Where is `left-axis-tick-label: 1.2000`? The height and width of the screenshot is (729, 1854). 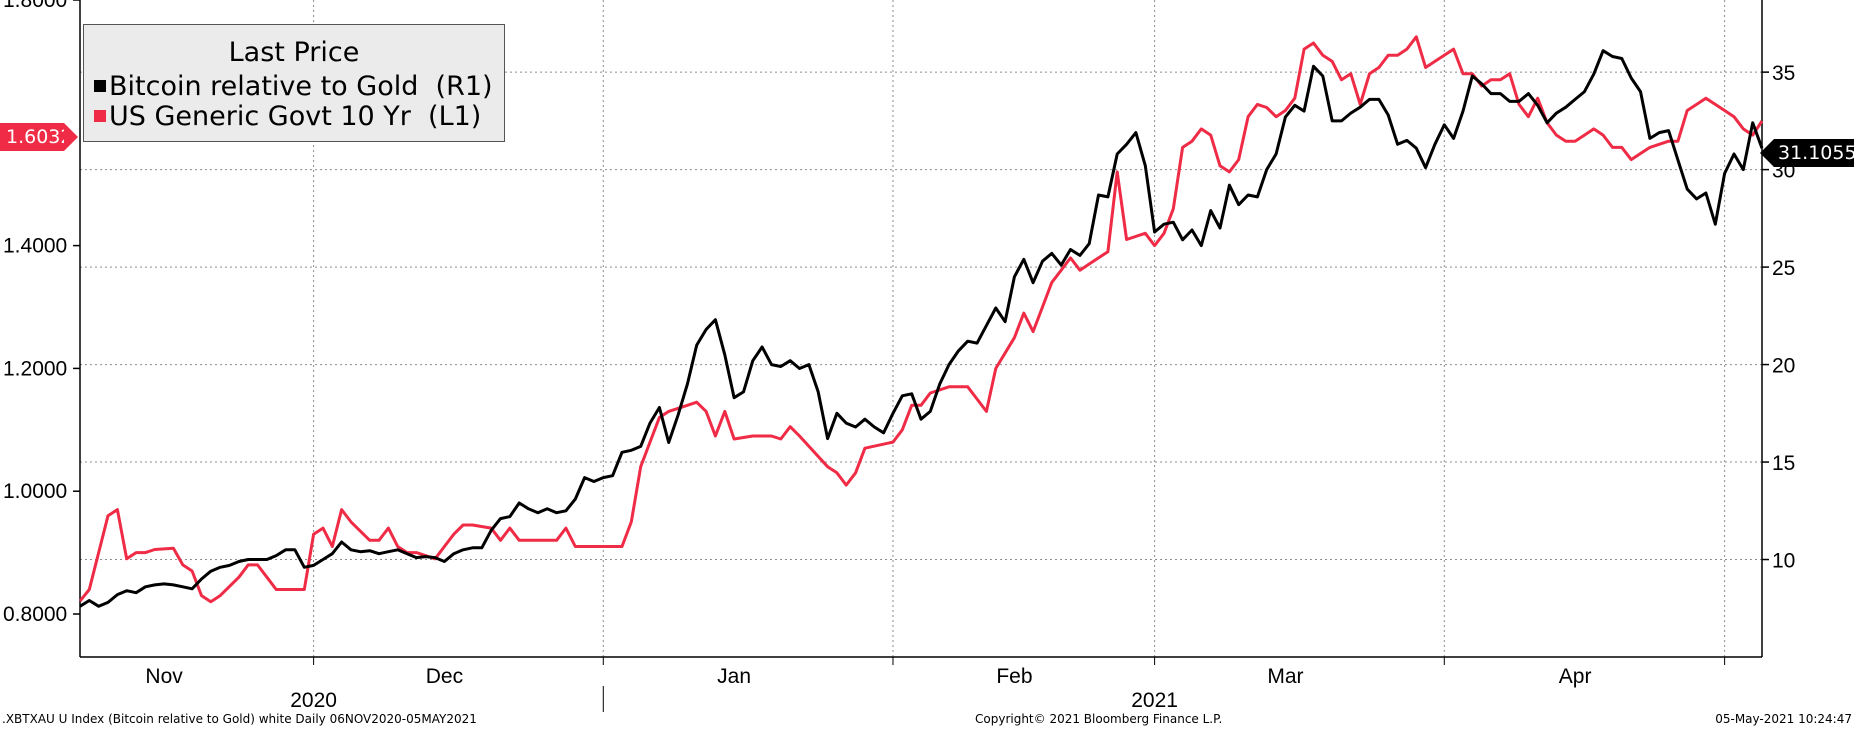 left-axis-tick-label: 1.2000 is located at coordinates (35, 368).